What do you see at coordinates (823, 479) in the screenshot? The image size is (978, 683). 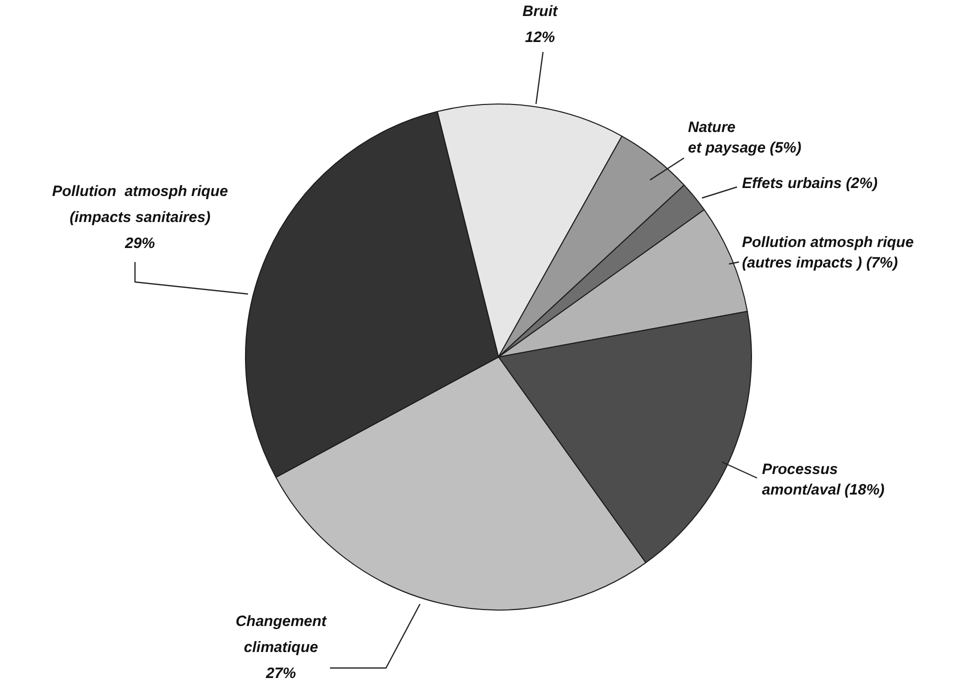 I see `slice-label: Processus amont/aval (18%)` at bounding box center [823, 479].